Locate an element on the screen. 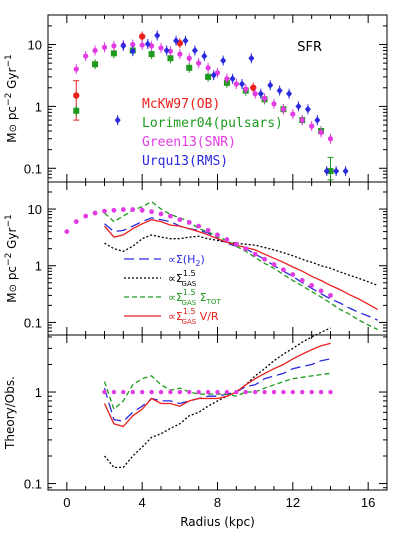 The image size is (407, 542). legend-entry: Green13(SNR) is located at coordinates (189, 142).